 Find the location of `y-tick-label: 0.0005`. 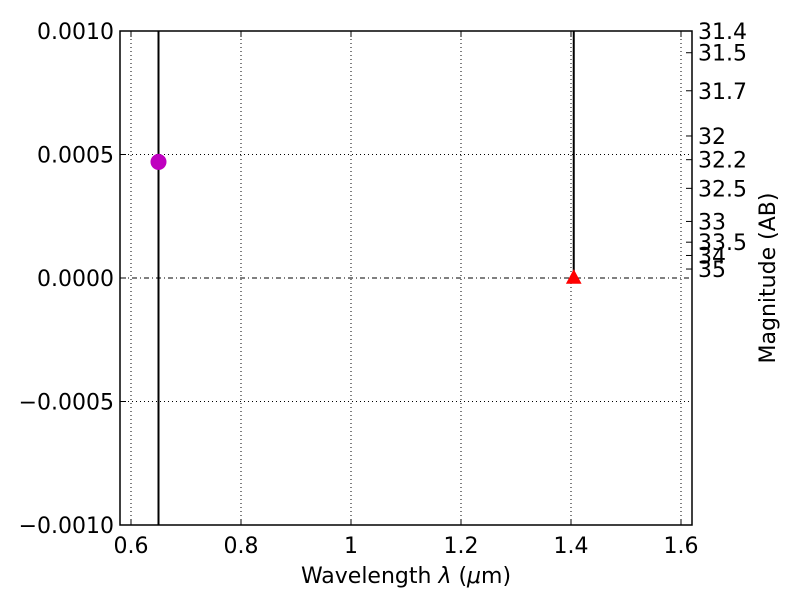

y-tick-label: 0.0005 is located at coordinates (75, 156).